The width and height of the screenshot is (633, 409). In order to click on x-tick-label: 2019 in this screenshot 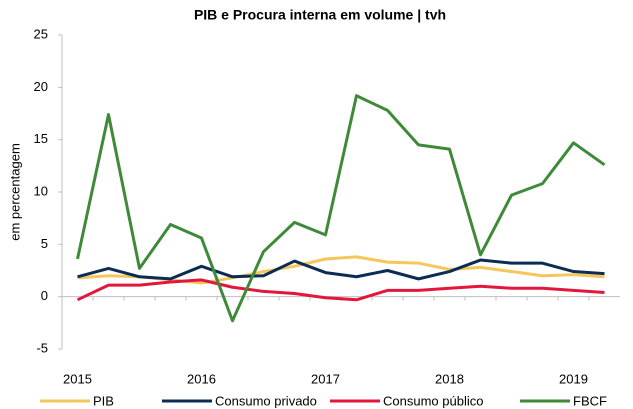, I will do `click(573, 378)`.